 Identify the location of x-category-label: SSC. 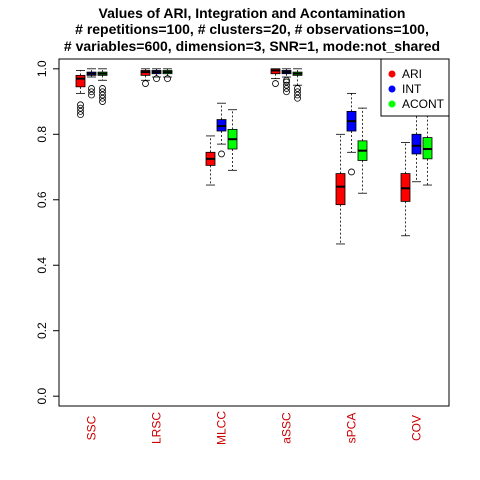
(92, 427).